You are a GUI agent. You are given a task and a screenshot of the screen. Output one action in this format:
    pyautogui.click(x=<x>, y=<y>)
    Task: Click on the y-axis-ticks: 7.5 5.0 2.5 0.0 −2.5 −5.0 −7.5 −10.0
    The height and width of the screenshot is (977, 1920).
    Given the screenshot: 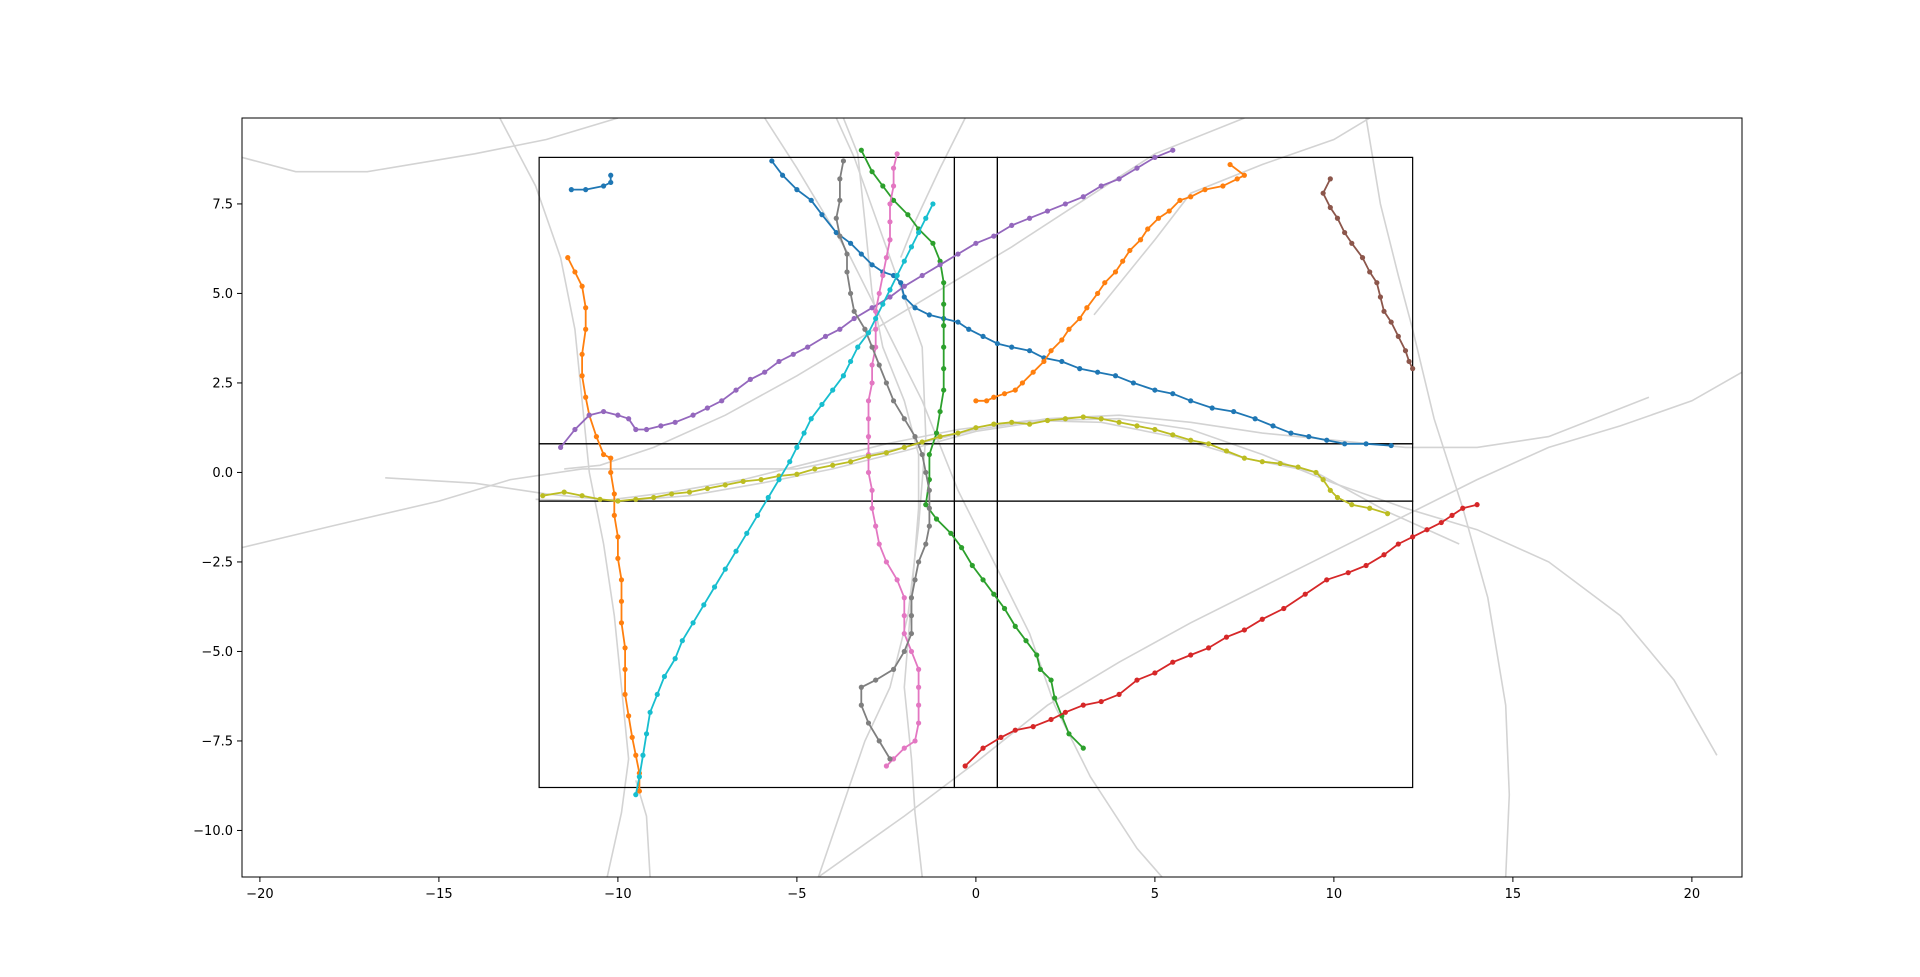 What is the action you would take?
    pyautogui.click(x=217, y=518)
    